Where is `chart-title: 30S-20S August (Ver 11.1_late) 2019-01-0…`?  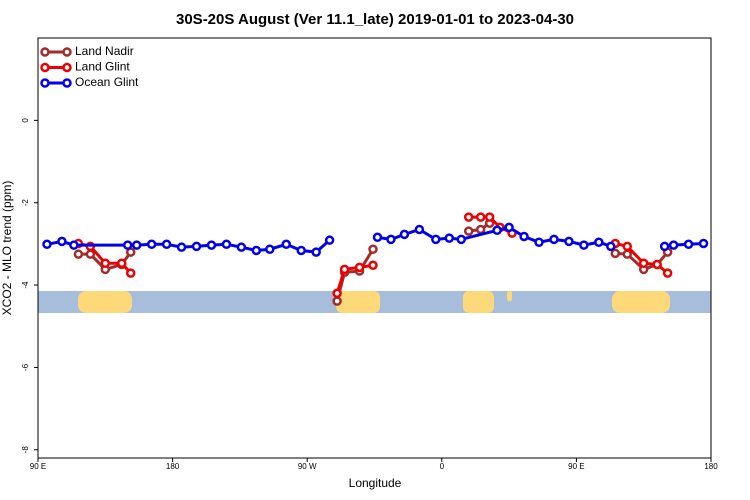
chart-title: 30S-20S August (Ver 11.1_late) 2019-01-0… is located at coordinates (375, 19).